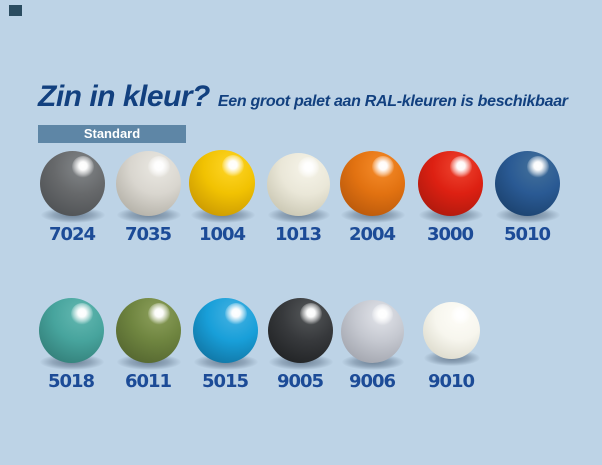 Image resolution: width=602 pixels, height=465 pixels. I want to click on tab-standard: Standard, so click(112, 134).